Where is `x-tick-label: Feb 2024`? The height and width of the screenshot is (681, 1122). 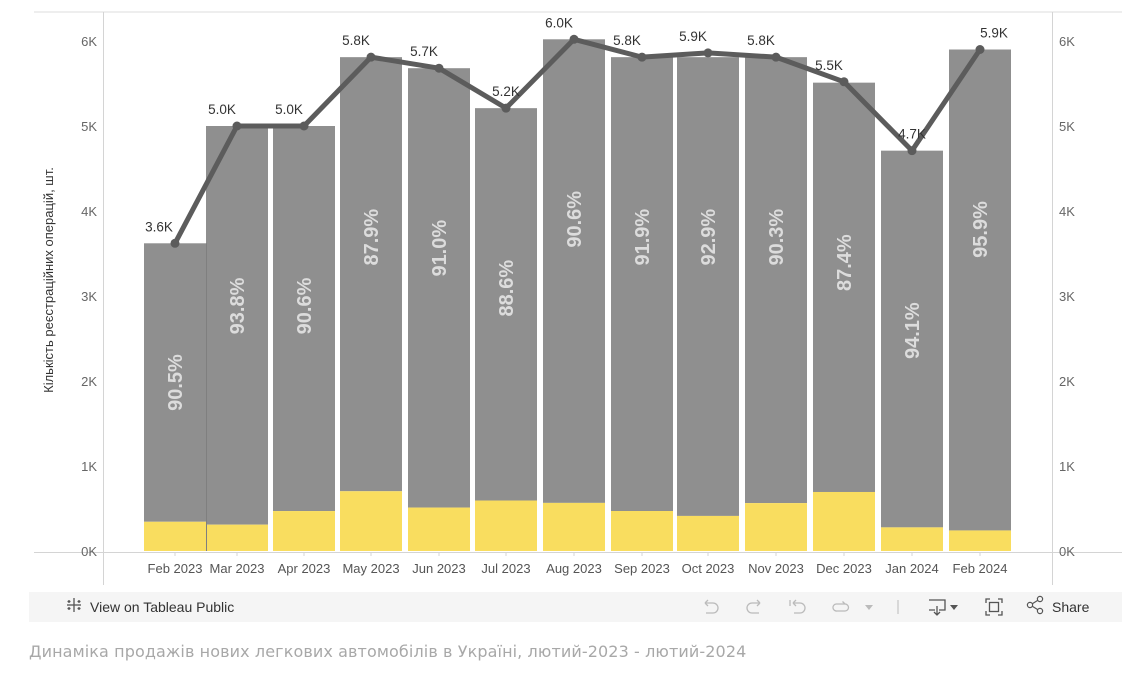 x-tick-label: Feb 2024 is located at coordinates (980, 568).